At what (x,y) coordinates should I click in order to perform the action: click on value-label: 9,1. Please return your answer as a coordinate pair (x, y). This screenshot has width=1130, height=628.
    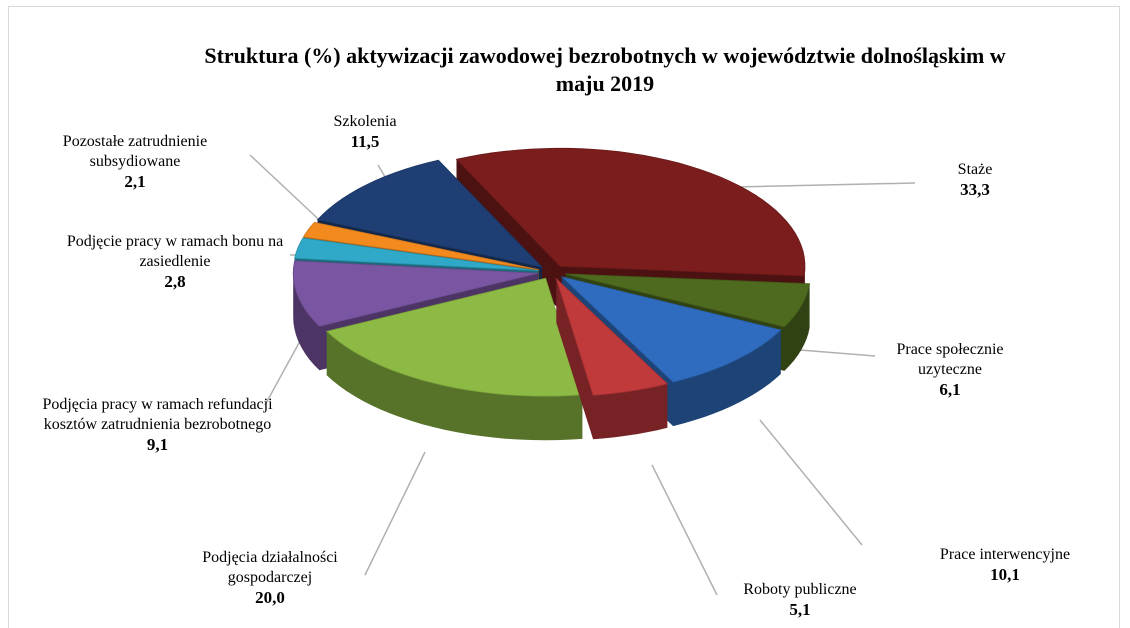
    Looking at the image, I should click on (157, 444).